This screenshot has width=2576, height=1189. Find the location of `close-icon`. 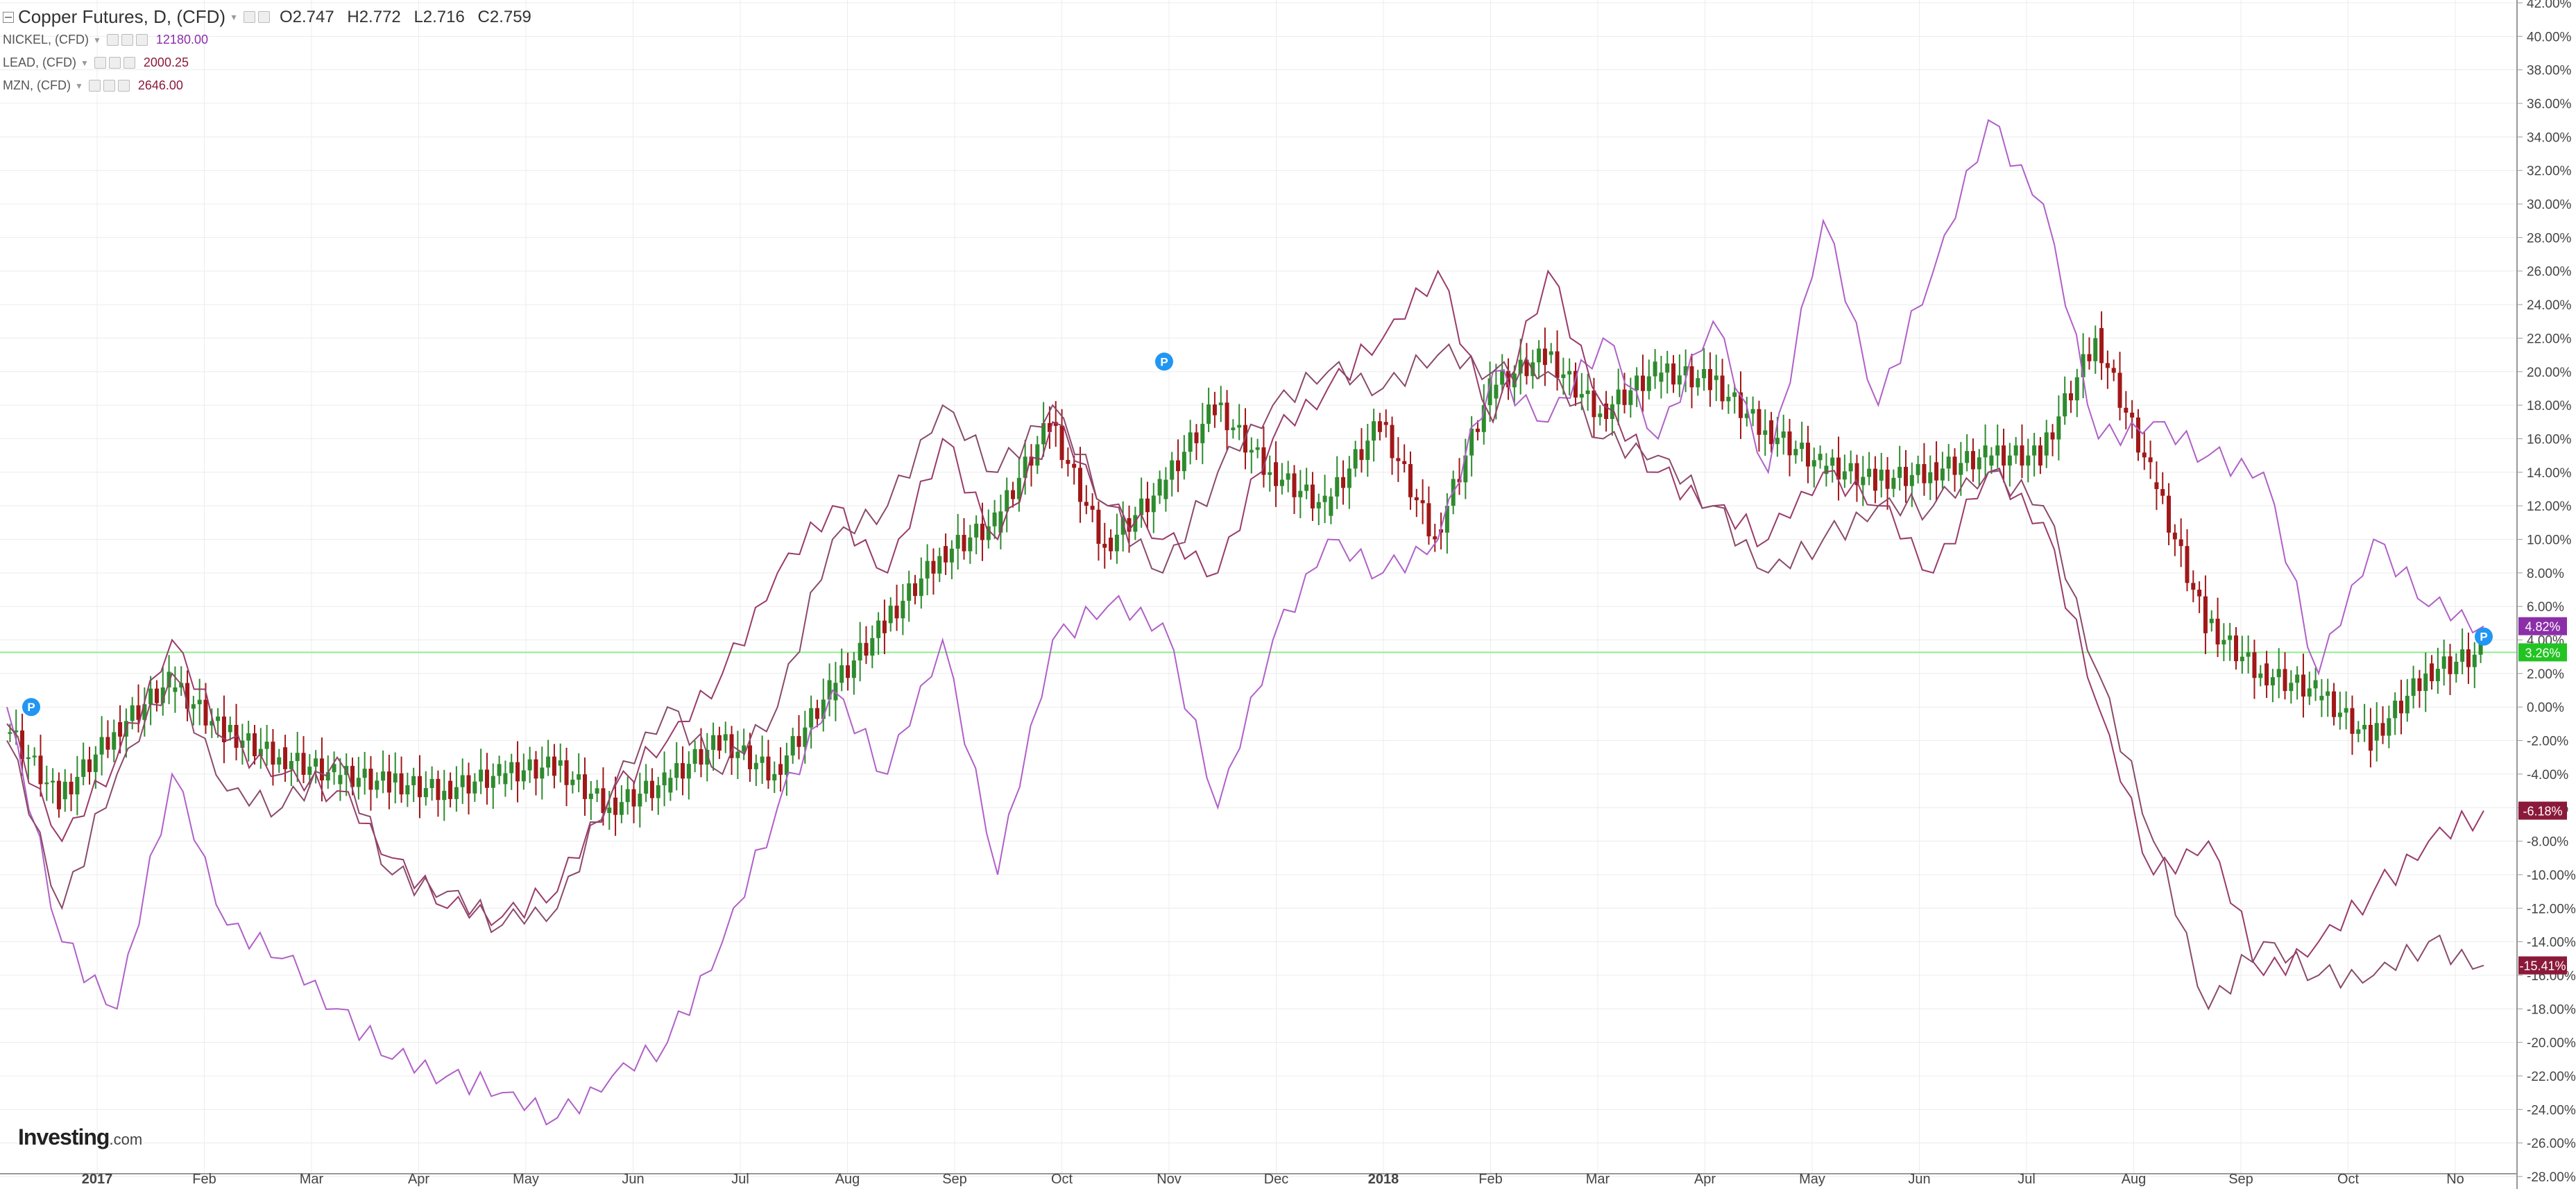

close-icon is located at coordinates (123, 86).